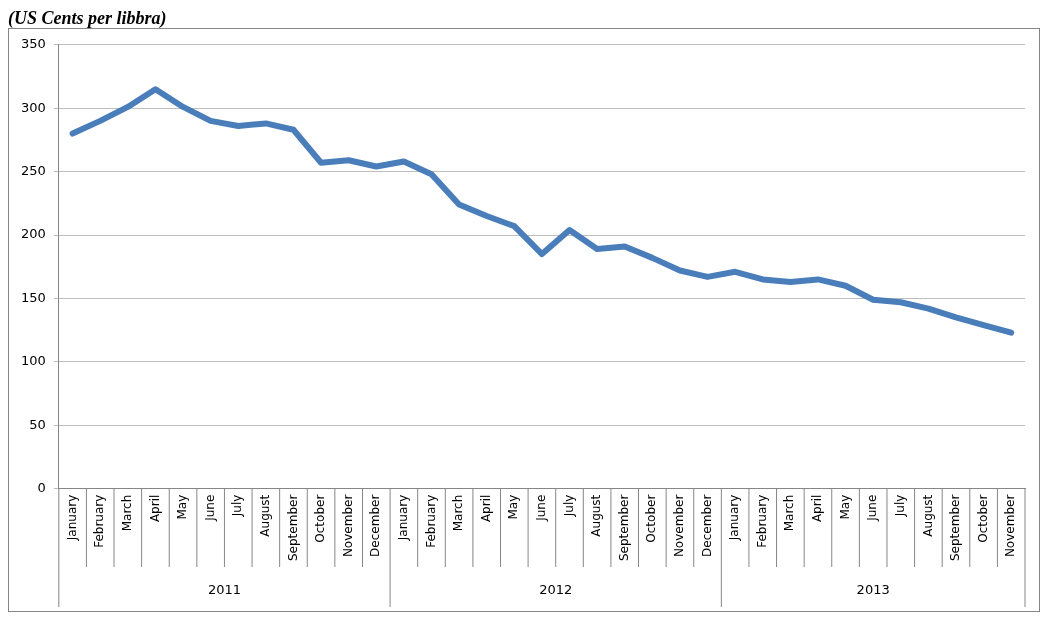 Image resolution: width=1052 pixels, height=630 pixels. I want to click on y-tick-label: 300, so click(33, 107).